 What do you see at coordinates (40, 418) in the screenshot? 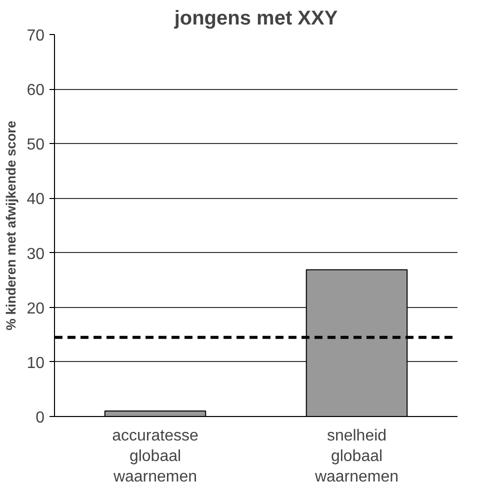
I see `y-tick-label: 0` at bounding box center [40, 418].